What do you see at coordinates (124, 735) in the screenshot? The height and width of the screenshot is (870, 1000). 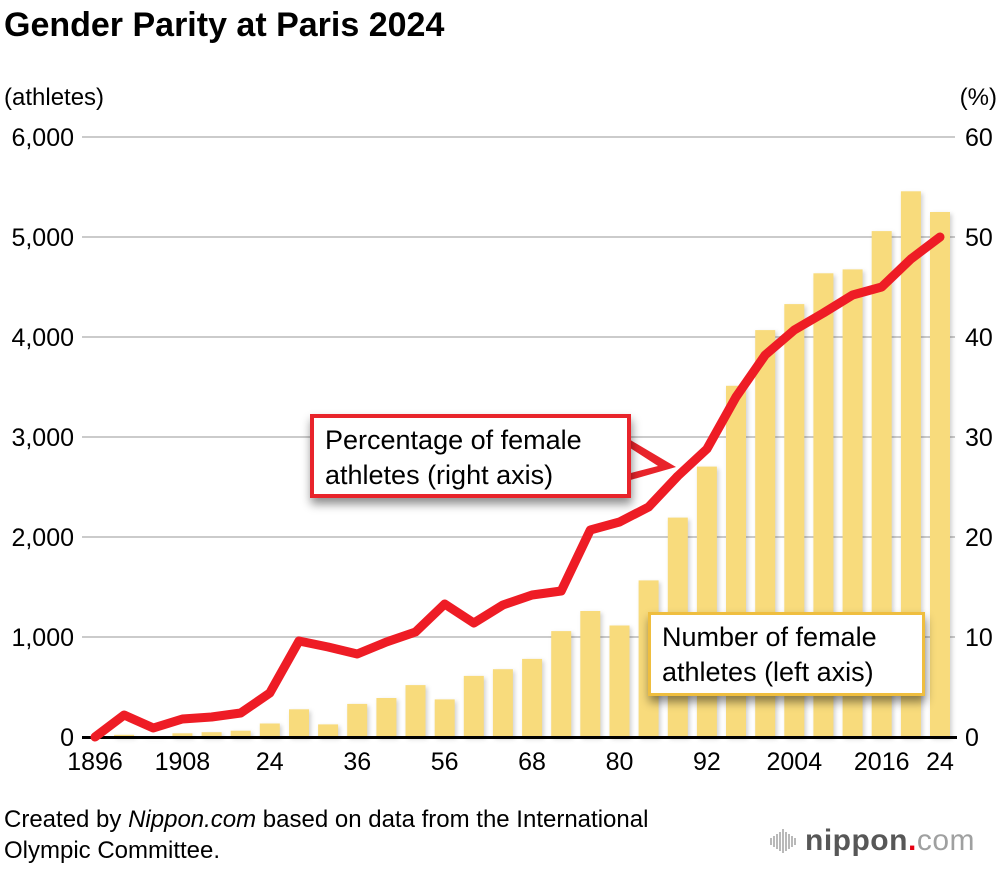 I see `bar-1900` at bounding box center [124, 735].